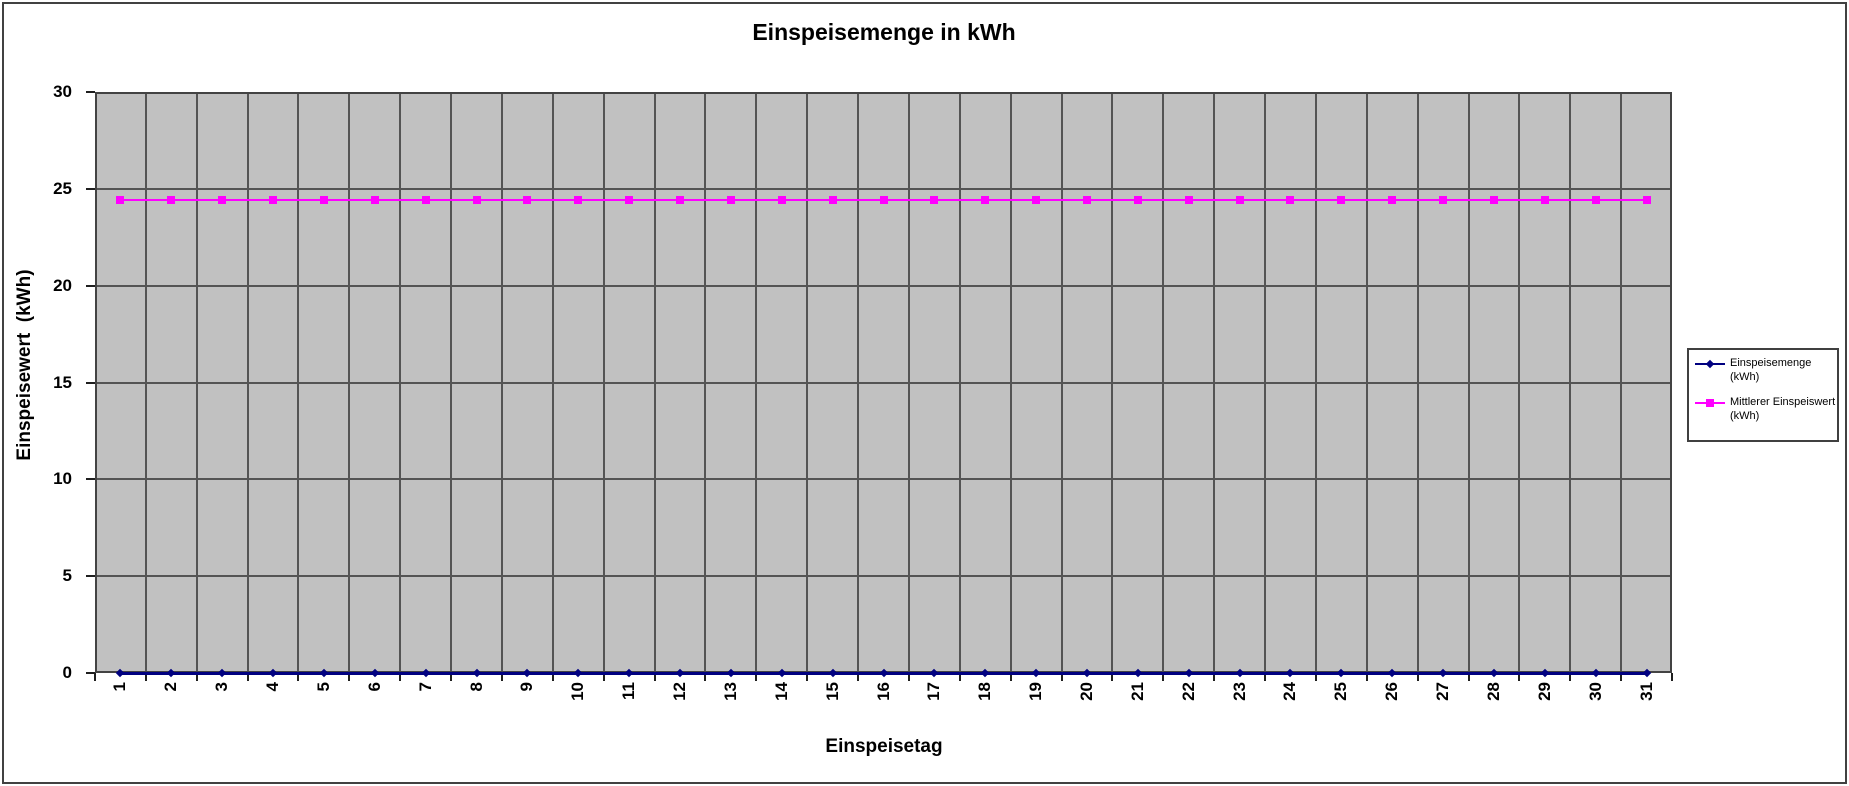  What do you see at coordinates (24, 365) in the screenshot?
I see `y-axis-title: Einspeisewert (kWh)` at bounding box center [24, 365].